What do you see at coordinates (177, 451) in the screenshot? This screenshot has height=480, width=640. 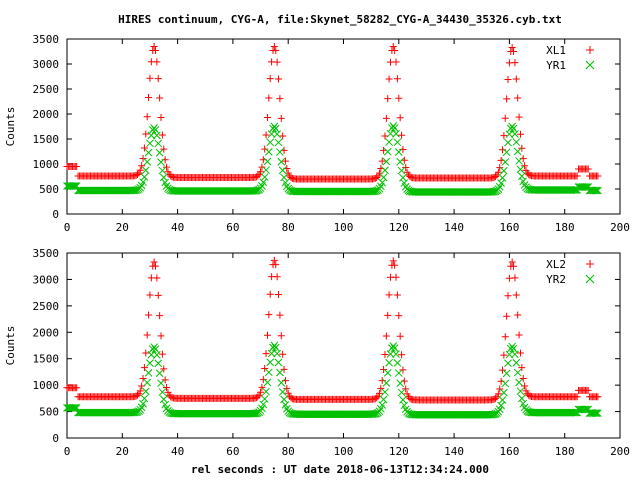 I see `x-tick-label: 40` at bounding box center [177, 451].